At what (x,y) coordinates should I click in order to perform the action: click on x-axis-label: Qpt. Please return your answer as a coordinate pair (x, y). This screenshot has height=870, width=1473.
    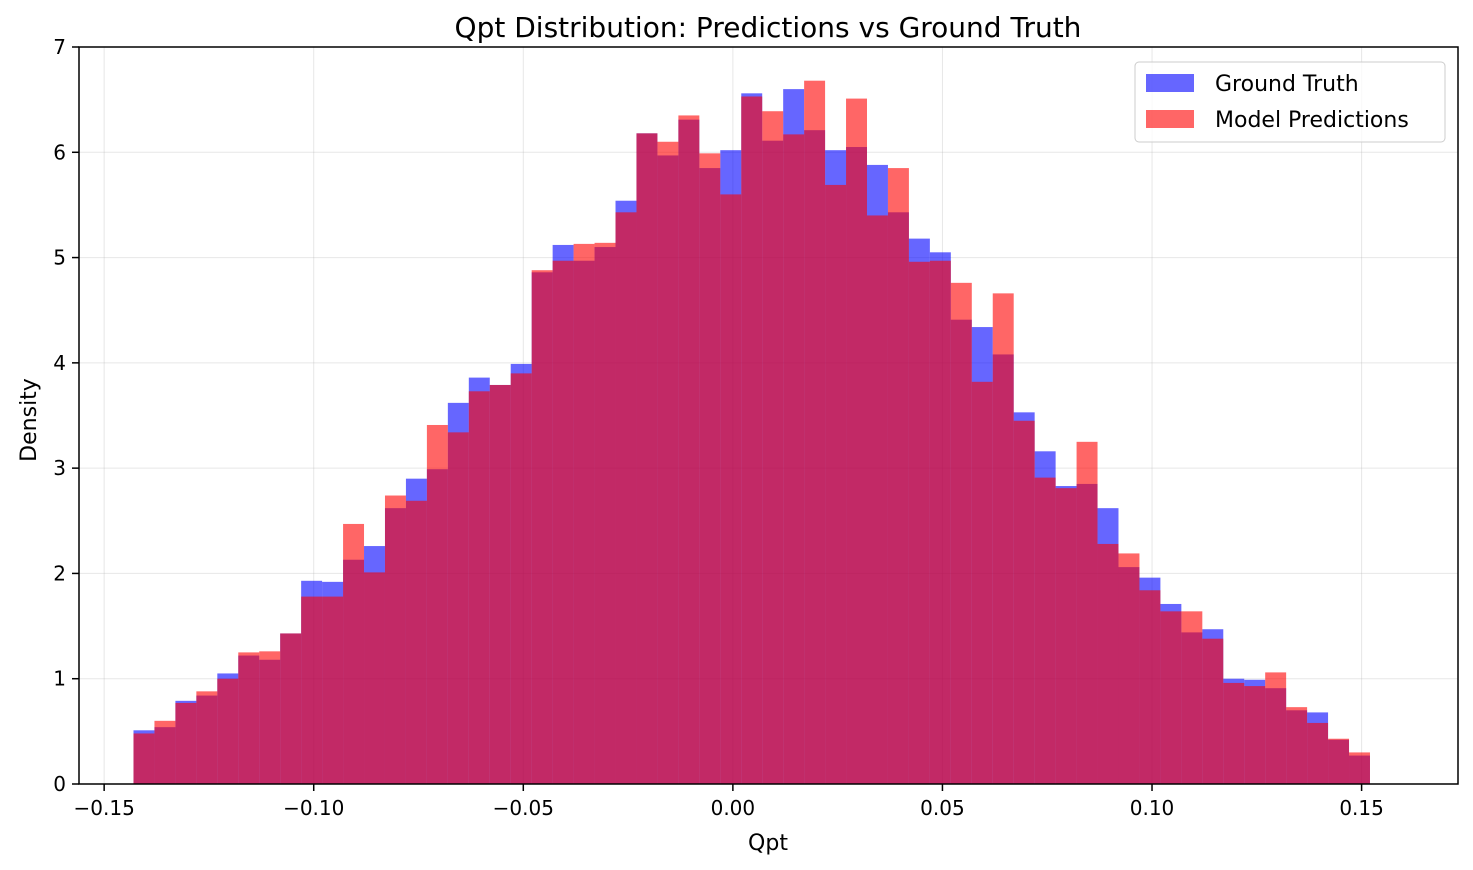
    Looking at the image, I should click on (768, 843).